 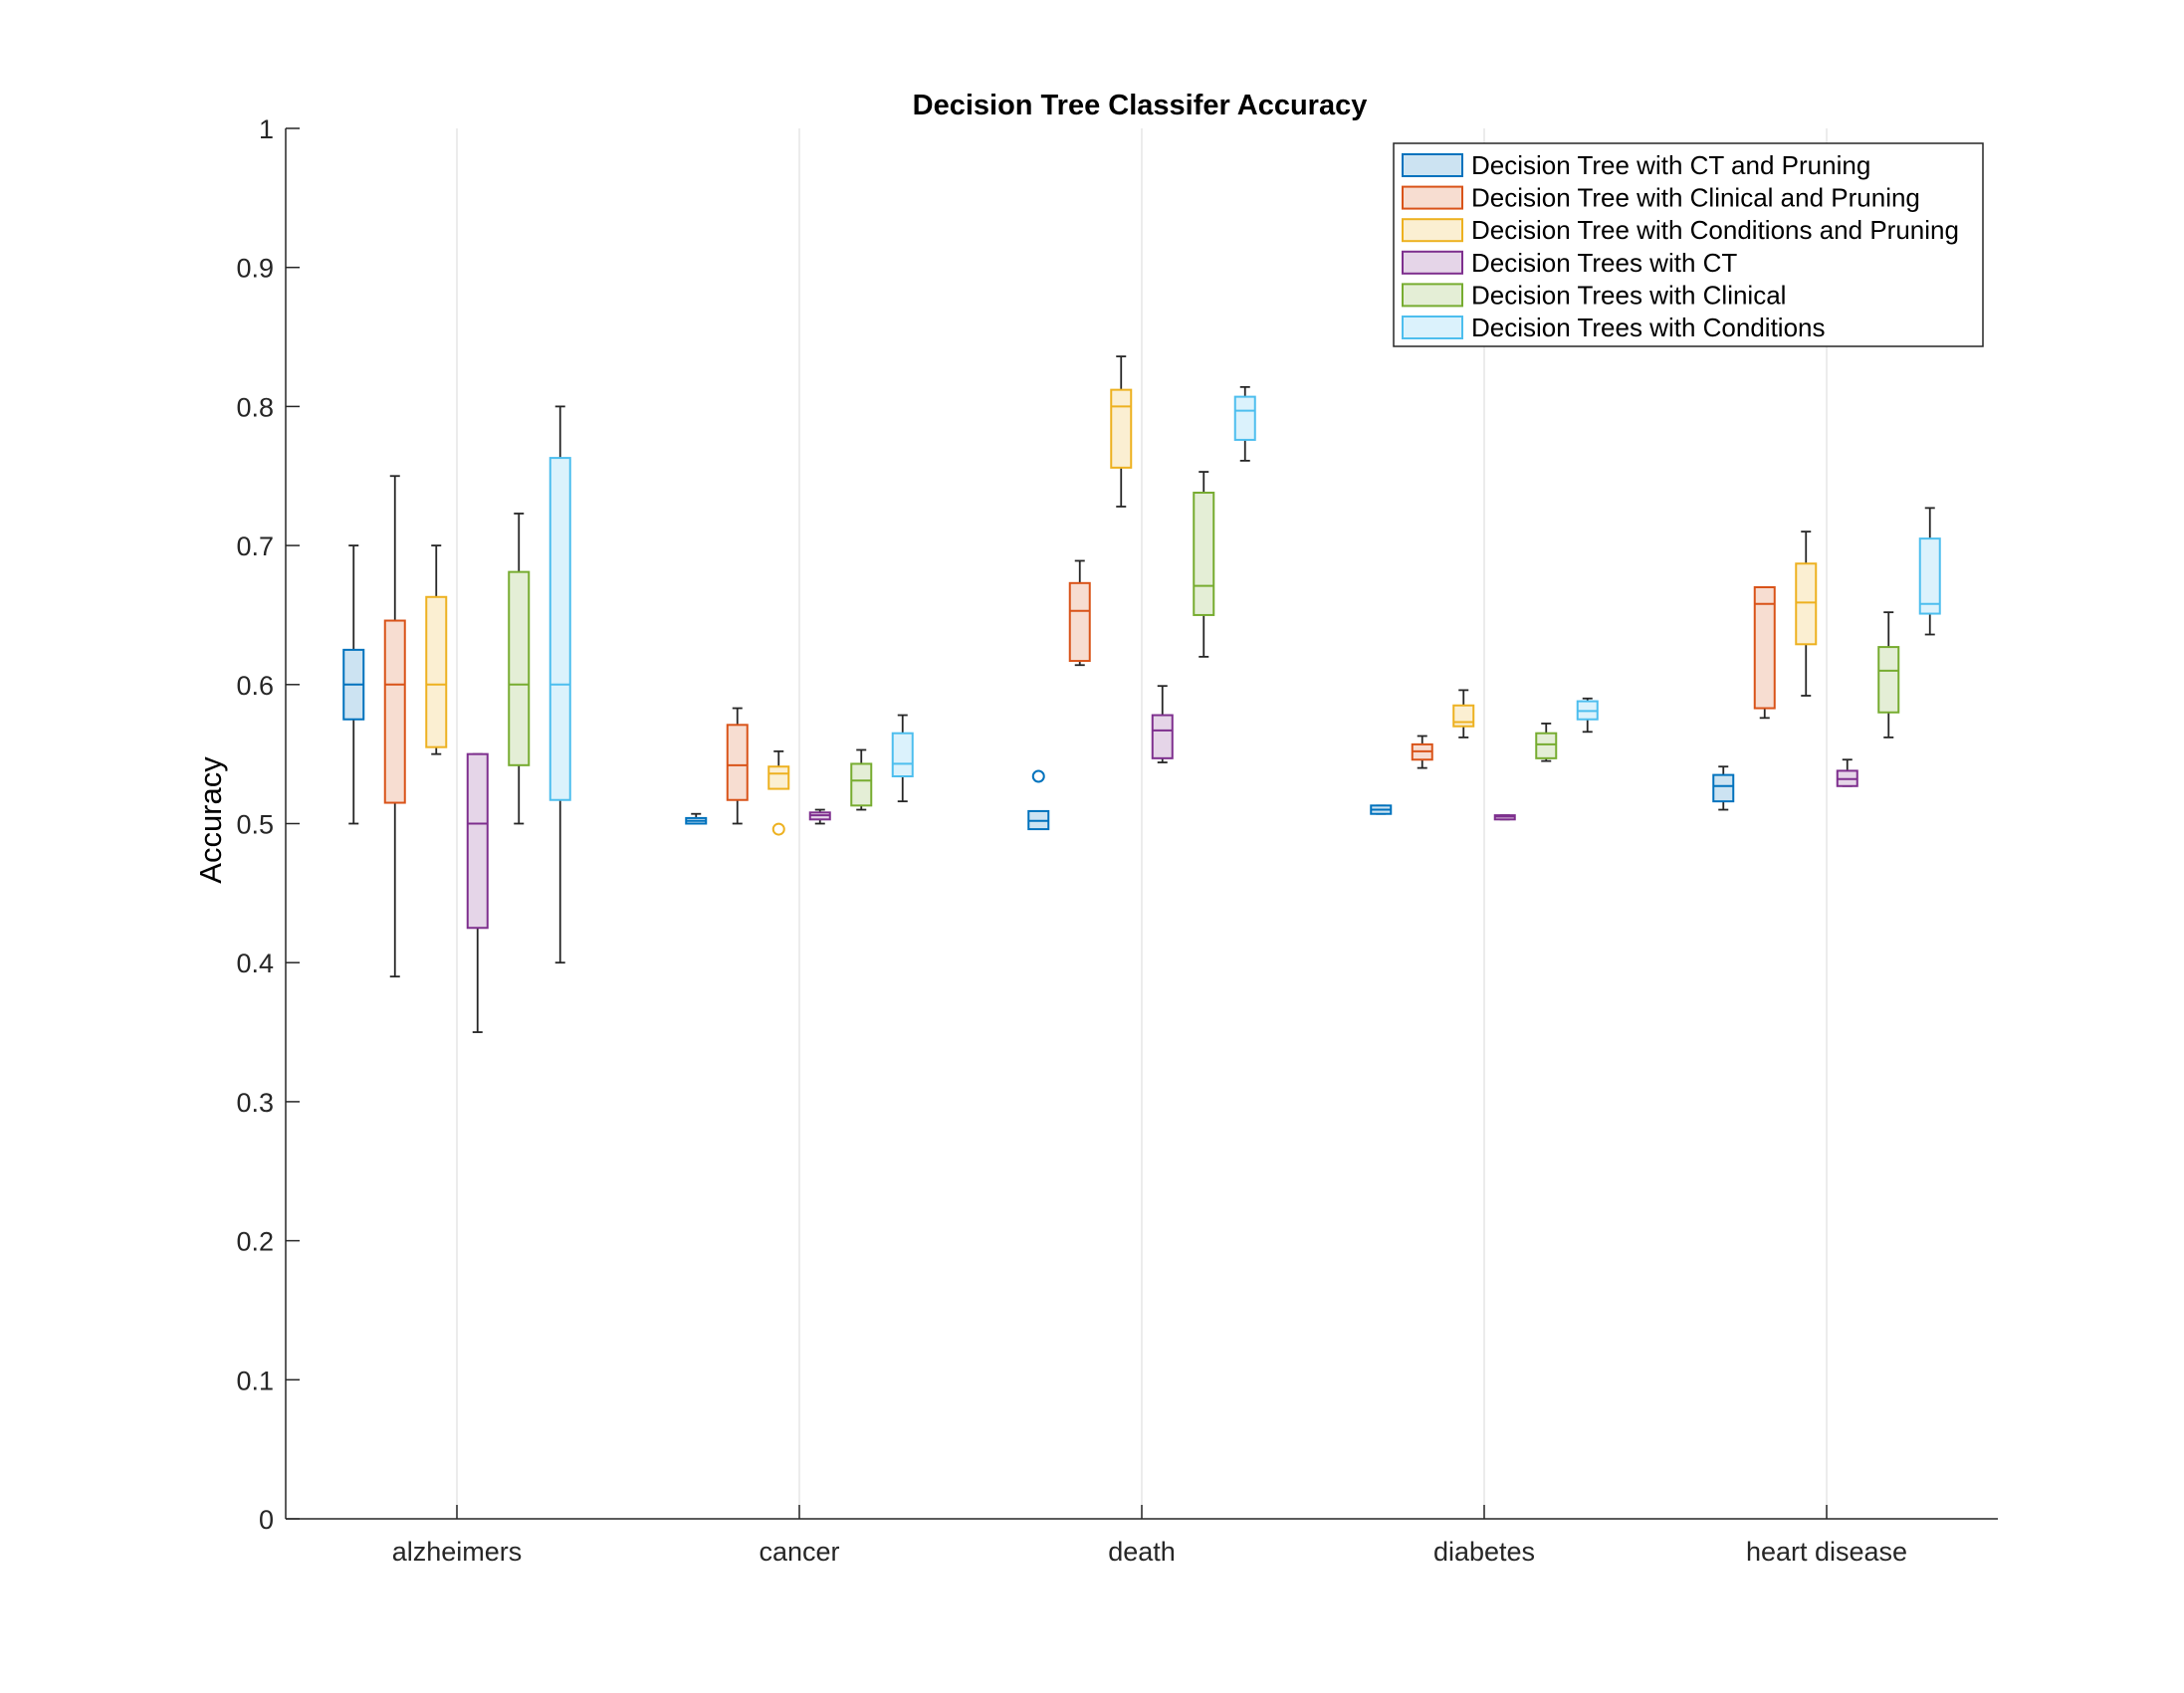 What do you see at coordinates (1670, 165) in the screenshot?
I see `legend-label: Decision Tree with CT and Pruning` at bounding box center [1670, 165].